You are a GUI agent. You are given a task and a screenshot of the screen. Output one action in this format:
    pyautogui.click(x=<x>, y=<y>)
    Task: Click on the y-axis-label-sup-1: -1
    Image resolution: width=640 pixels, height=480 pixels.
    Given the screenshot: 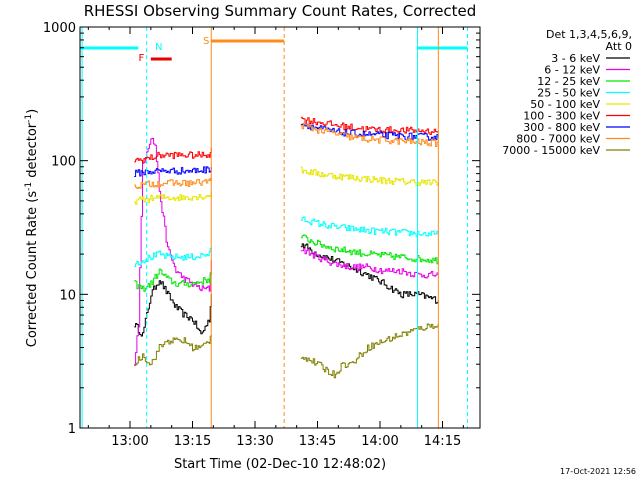 What is the action you would take?
    pyautogui.click(x=29, y=186)
    